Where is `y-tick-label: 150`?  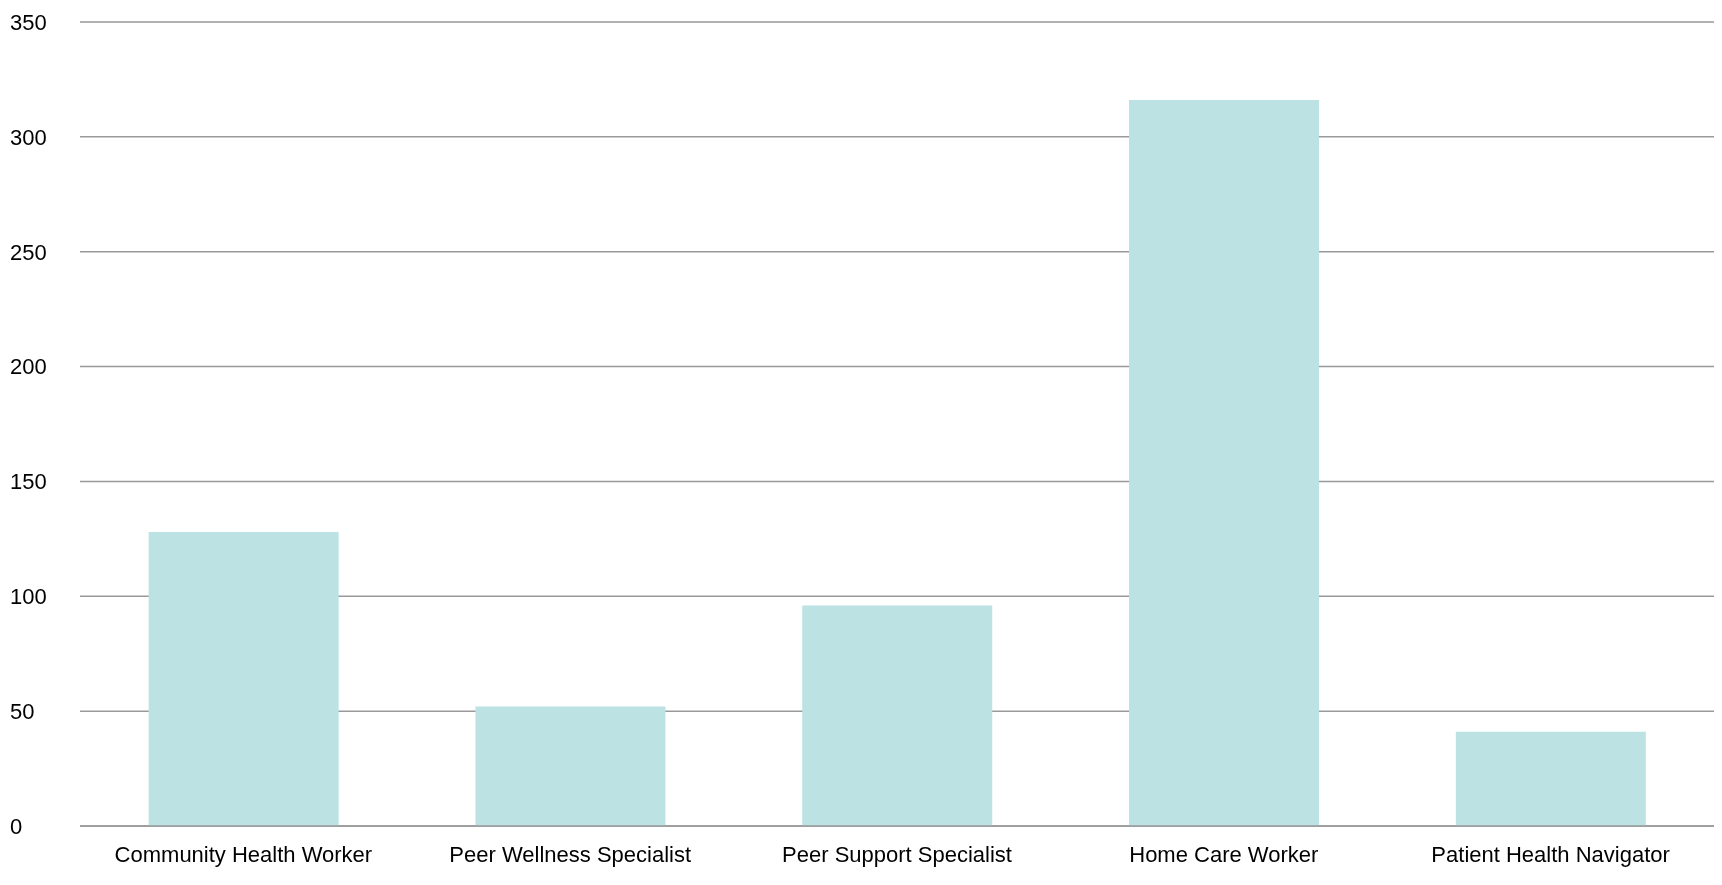 y-tick-label: 150 is located at coordinates (28, 482).